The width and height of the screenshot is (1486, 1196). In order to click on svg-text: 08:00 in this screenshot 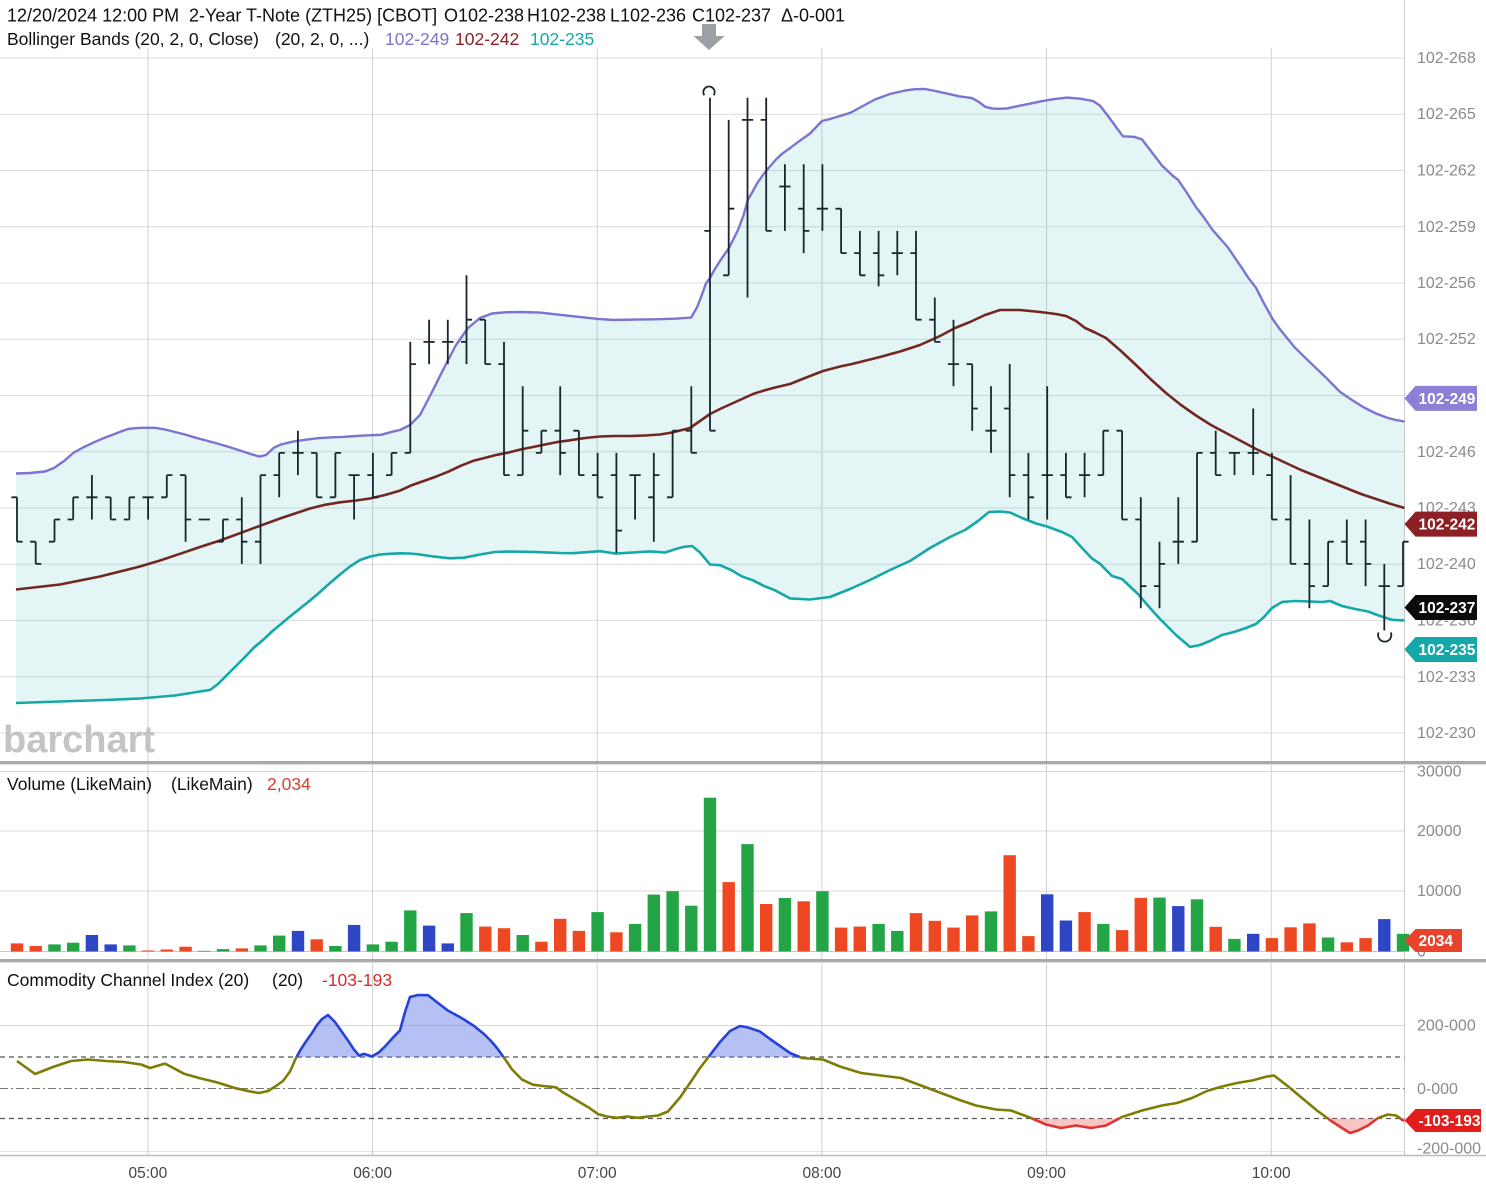, I will do `click(822, 1173)`.